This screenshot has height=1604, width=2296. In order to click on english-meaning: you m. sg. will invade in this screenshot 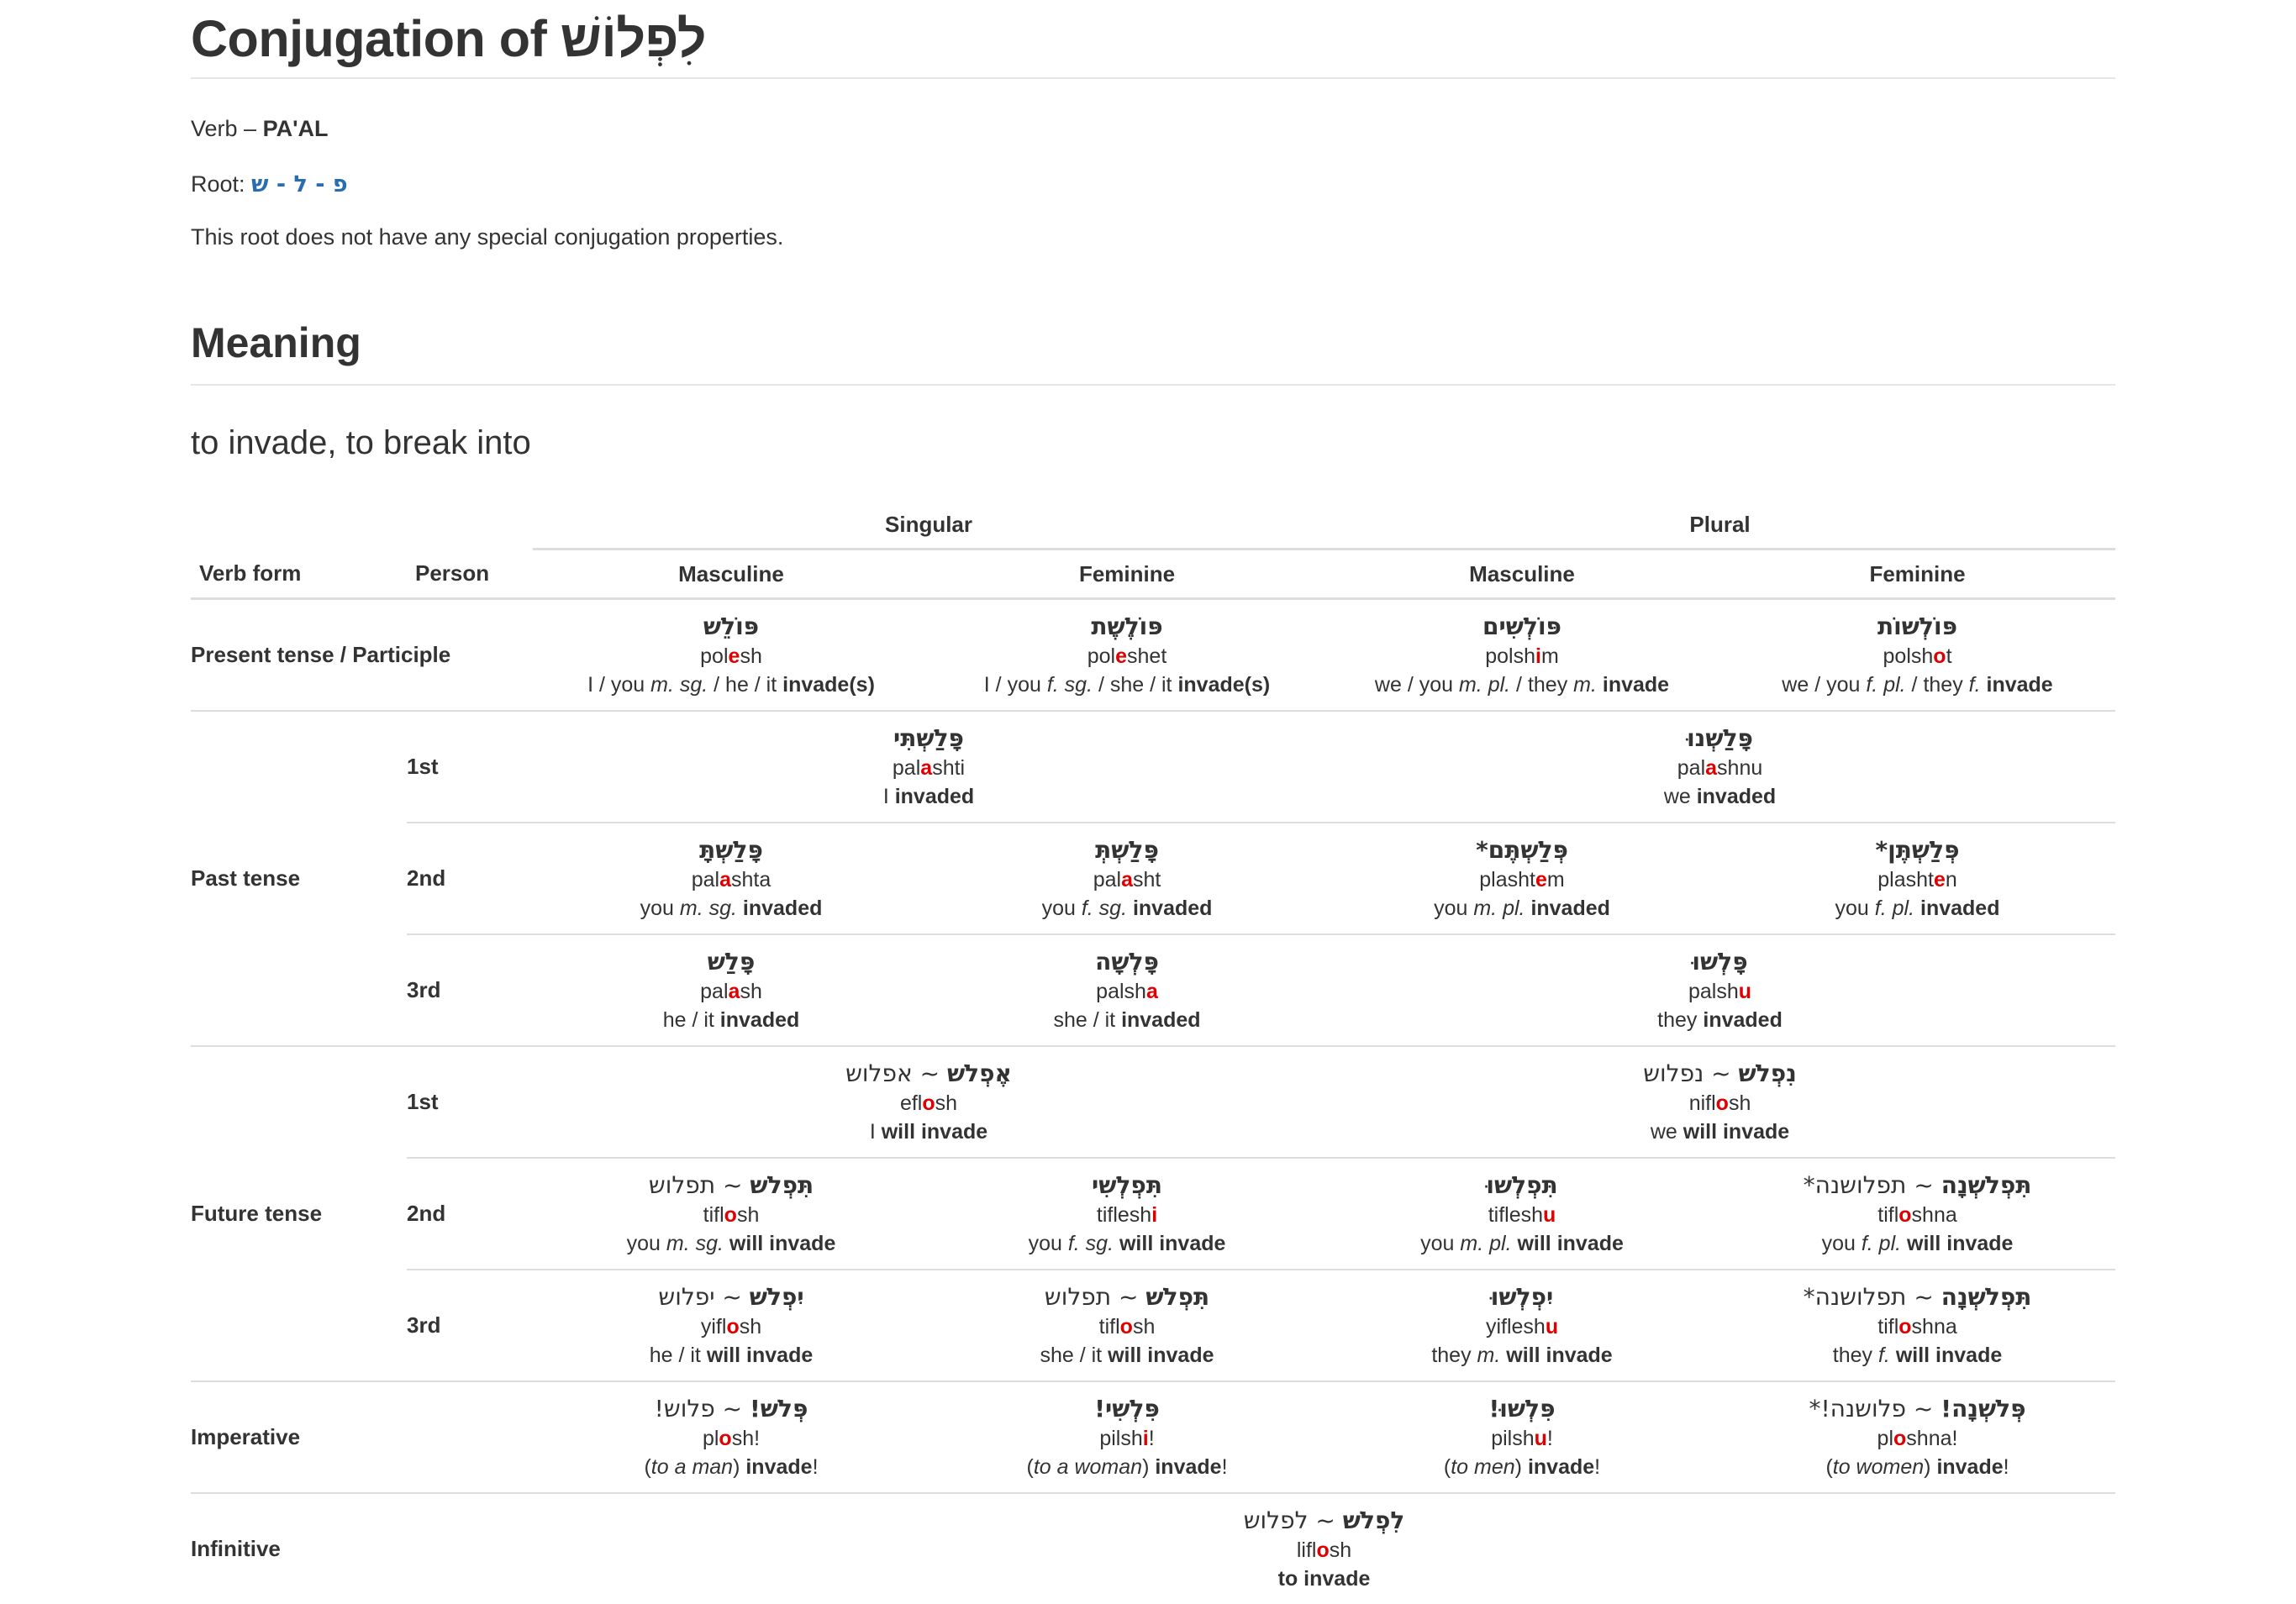, I will do `click(731, 1243)`.